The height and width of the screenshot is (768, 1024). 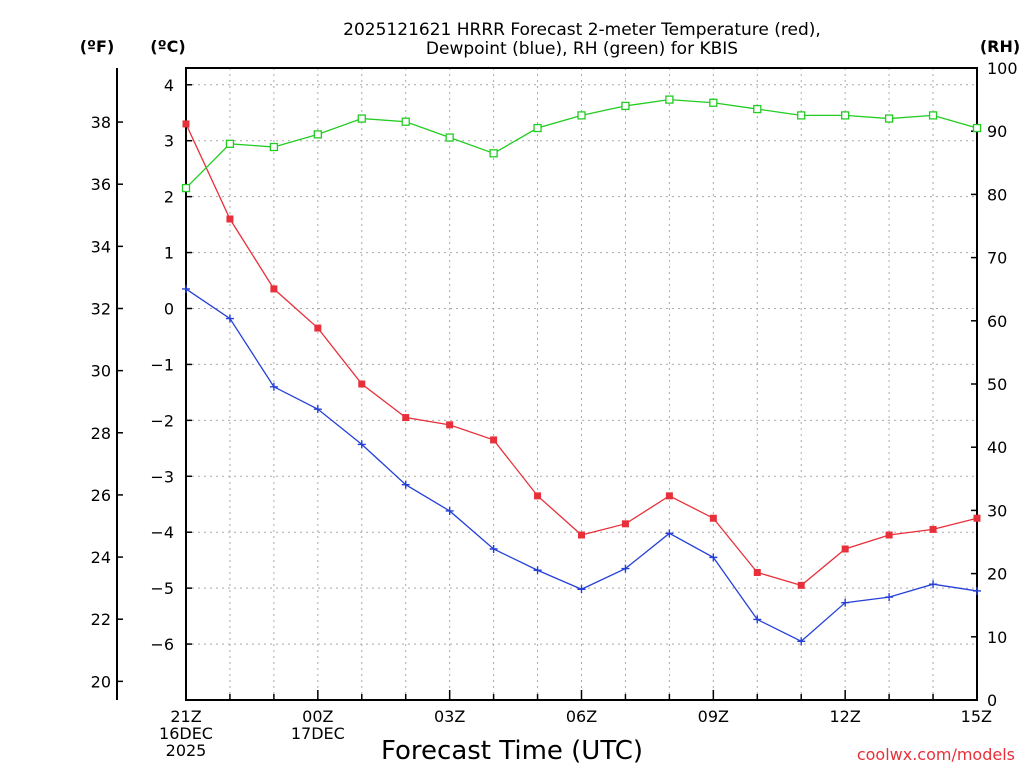 I want to click on fahrenheit-tick-label: 32, so click(x=101, y=308).